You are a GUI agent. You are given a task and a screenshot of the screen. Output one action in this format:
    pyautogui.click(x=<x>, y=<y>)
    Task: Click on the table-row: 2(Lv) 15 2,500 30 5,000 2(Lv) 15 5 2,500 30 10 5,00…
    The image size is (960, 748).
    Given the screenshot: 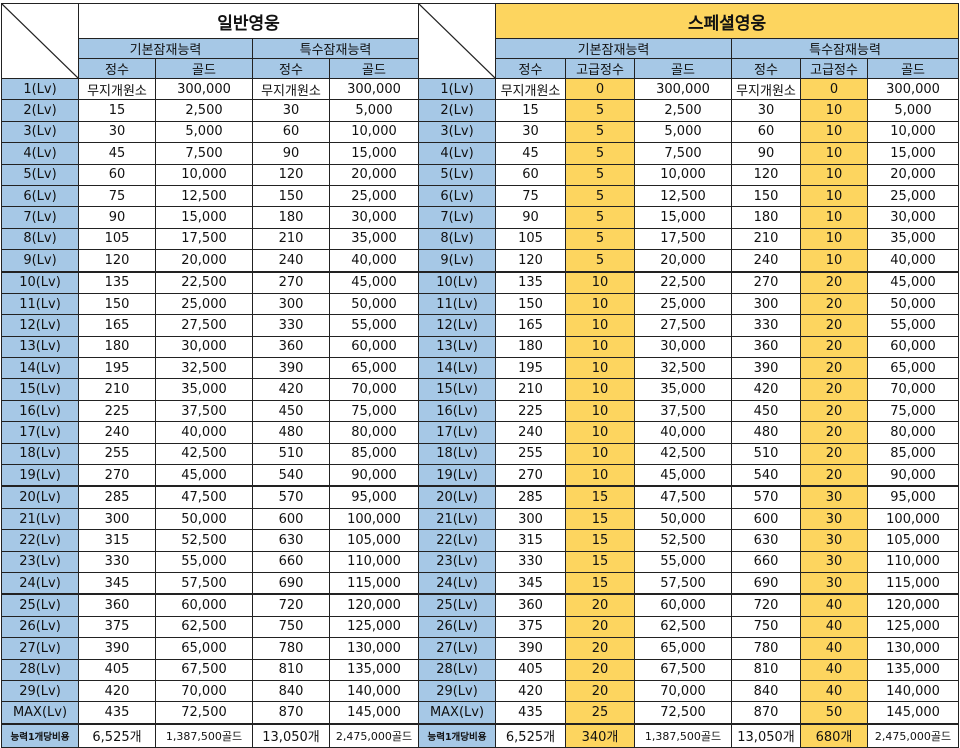 What is the action you would take?
    pyautogui.click(x=480, y=110)
    